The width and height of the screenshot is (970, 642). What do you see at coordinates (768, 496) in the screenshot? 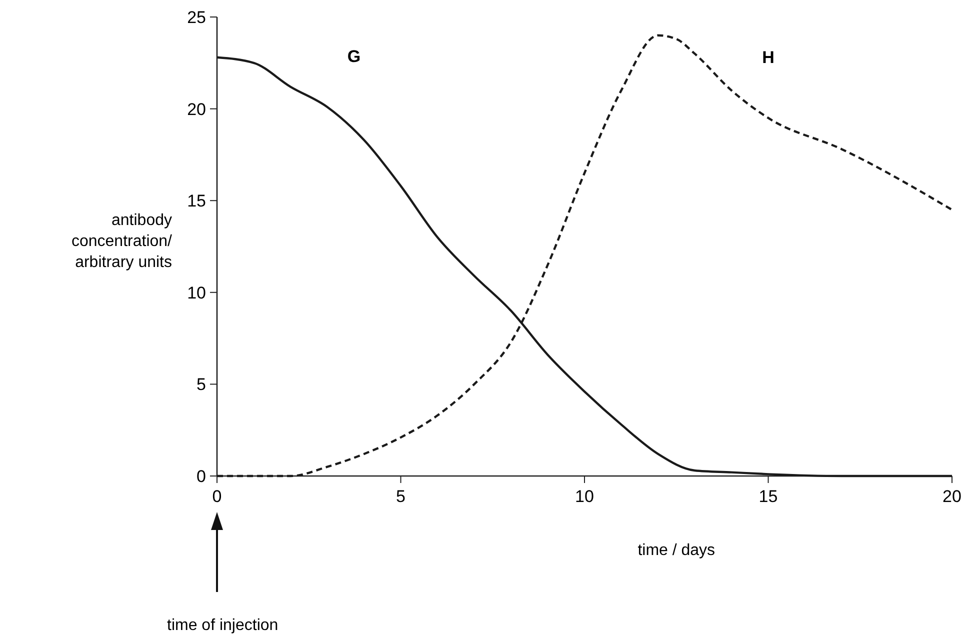
I see `x-tick-label: 15` at bounding box center [768, 496].